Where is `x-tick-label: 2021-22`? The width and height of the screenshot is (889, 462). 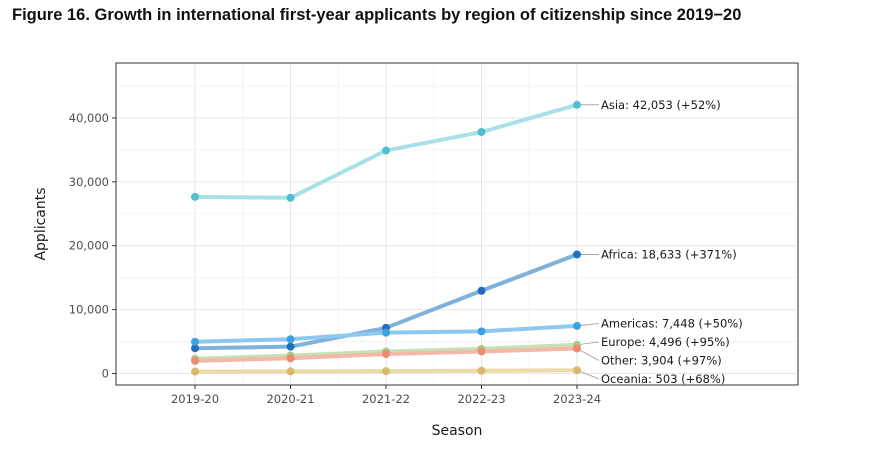
x-tick-label: 2021-22 is located at coordinates (386, 399).